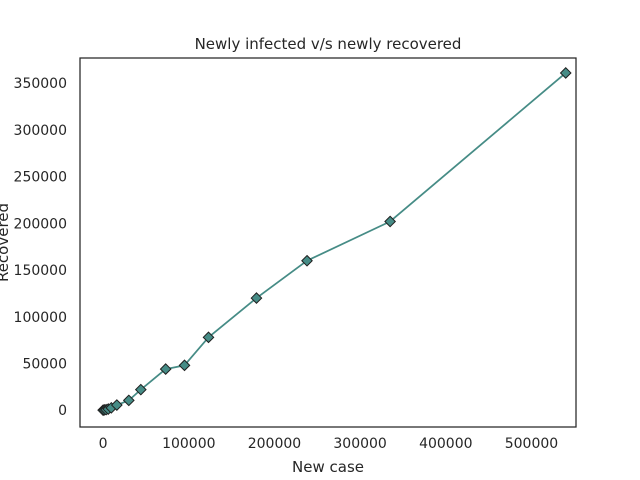  I want to click on x-tick-label: 300000, so click(359, 444).